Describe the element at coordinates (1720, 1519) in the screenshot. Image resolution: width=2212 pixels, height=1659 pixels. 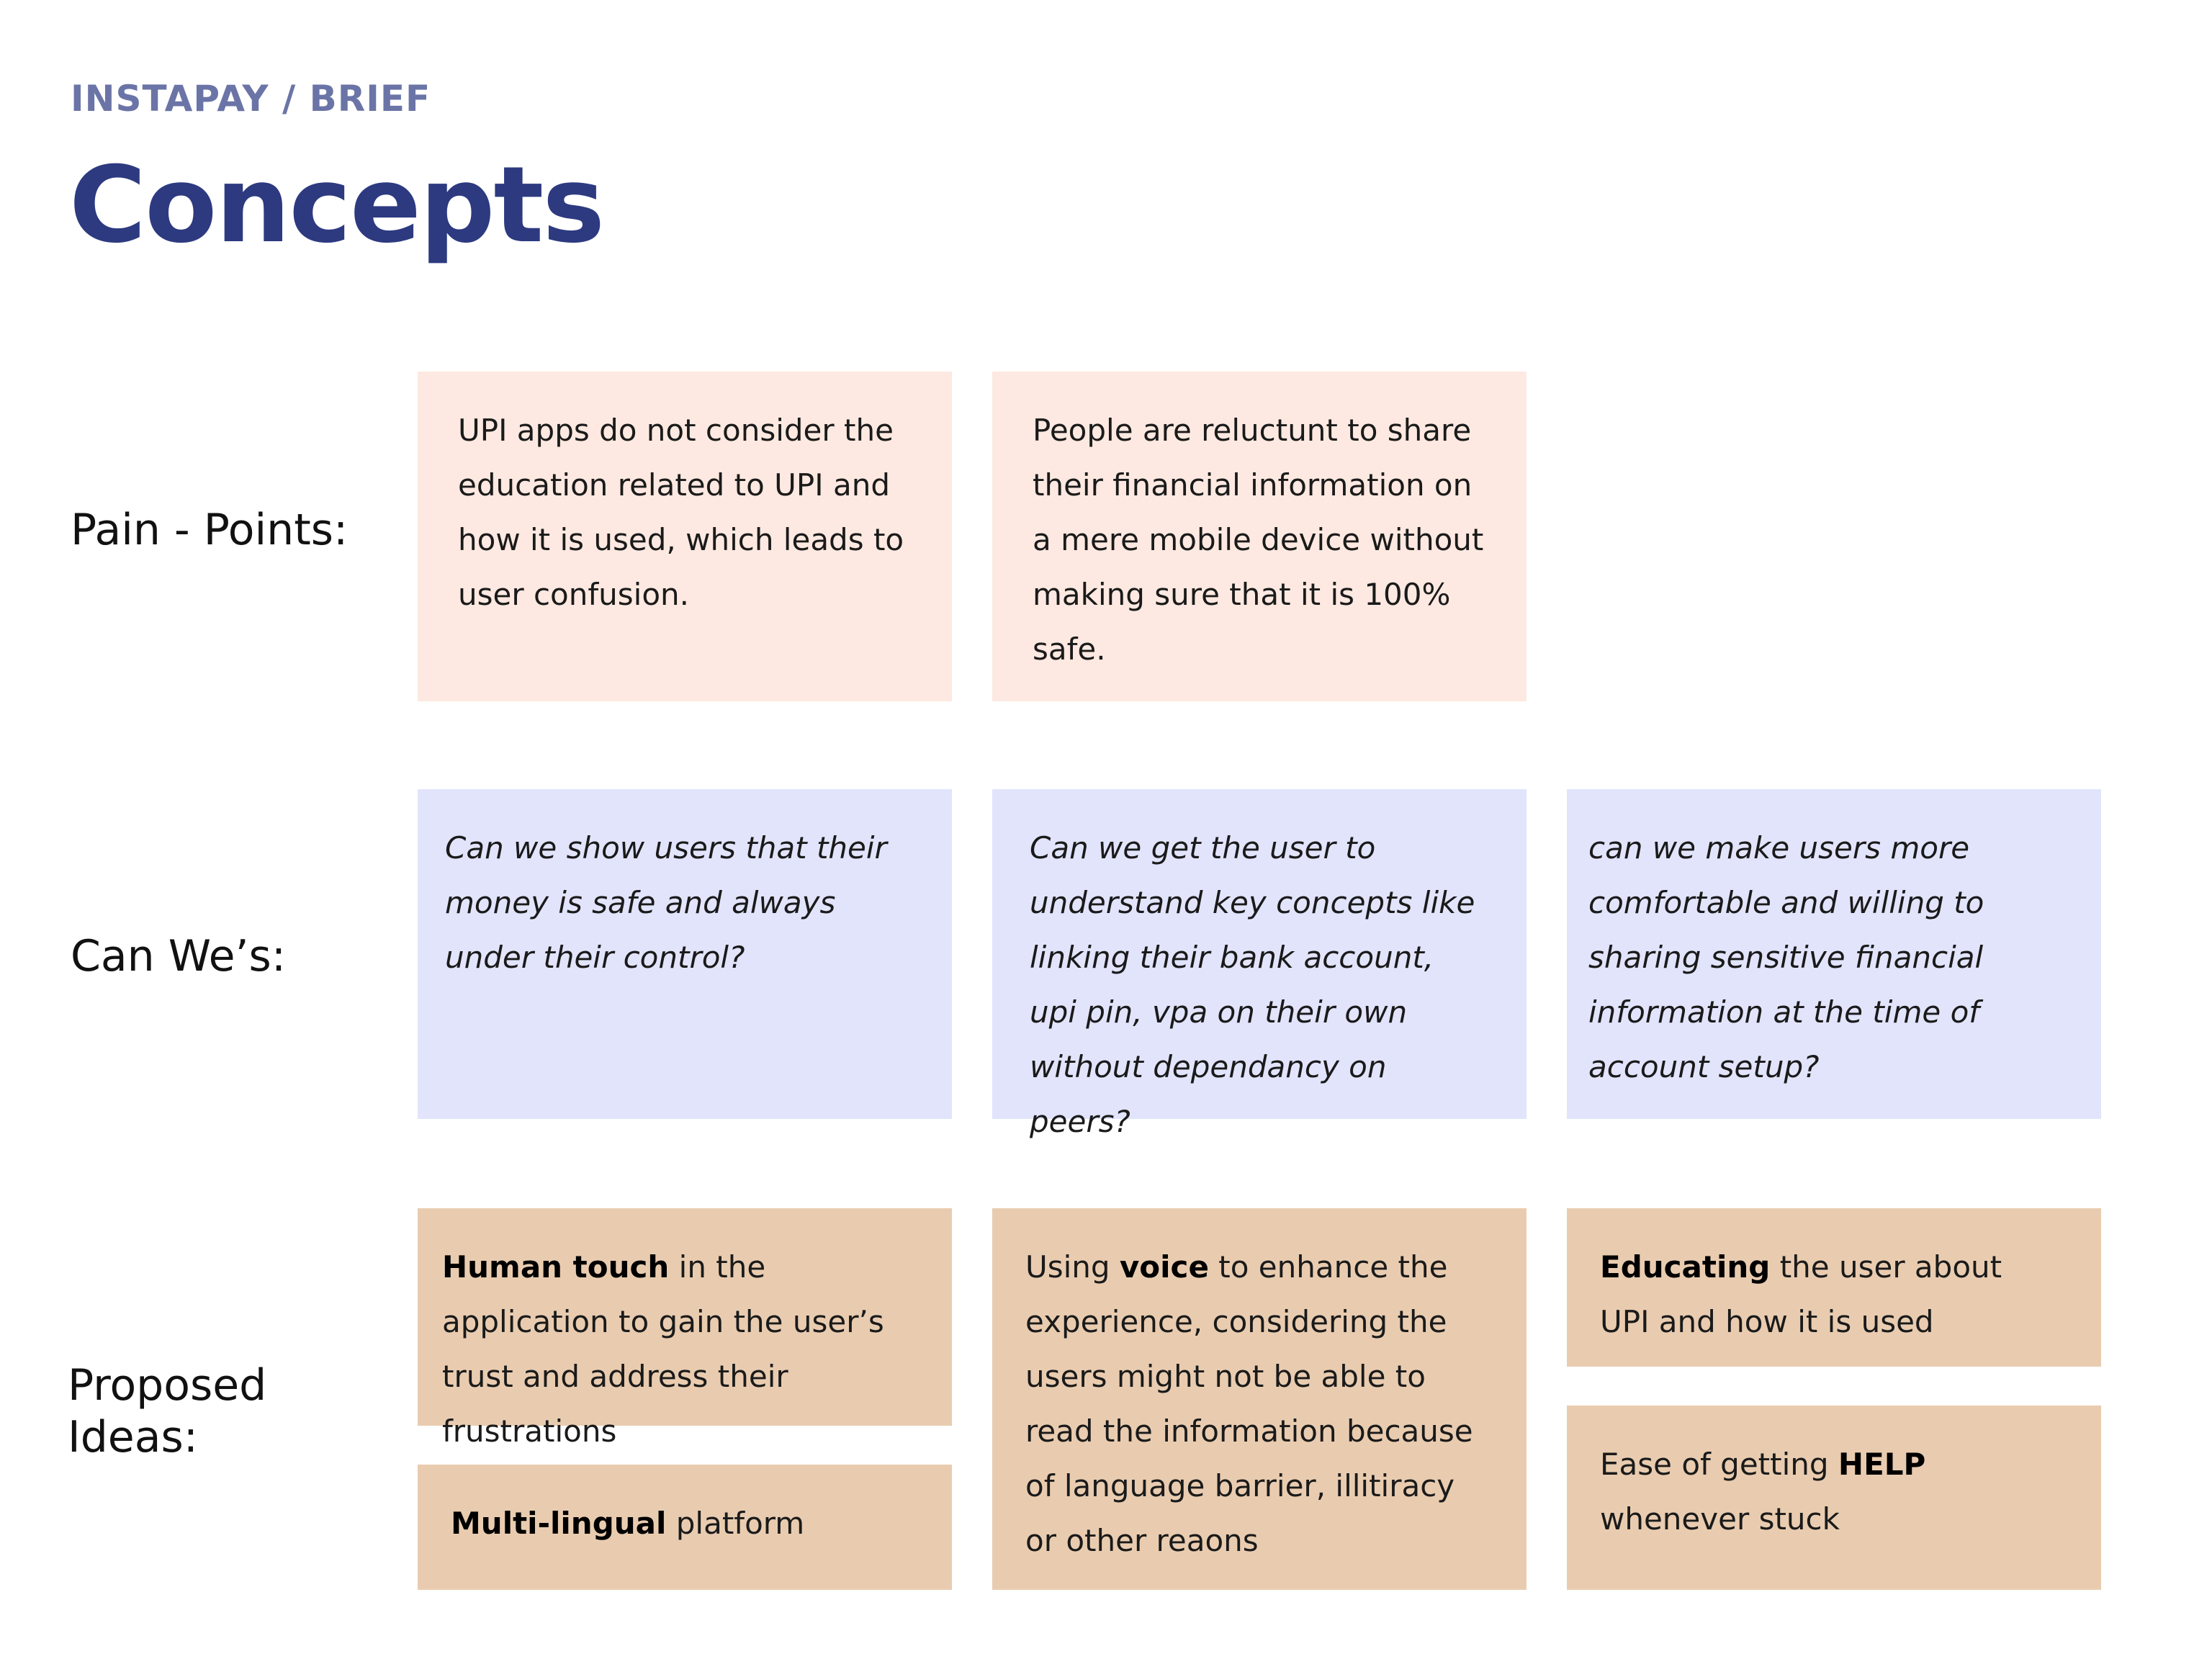
I see `idea-text: whenever stuck` at that location.